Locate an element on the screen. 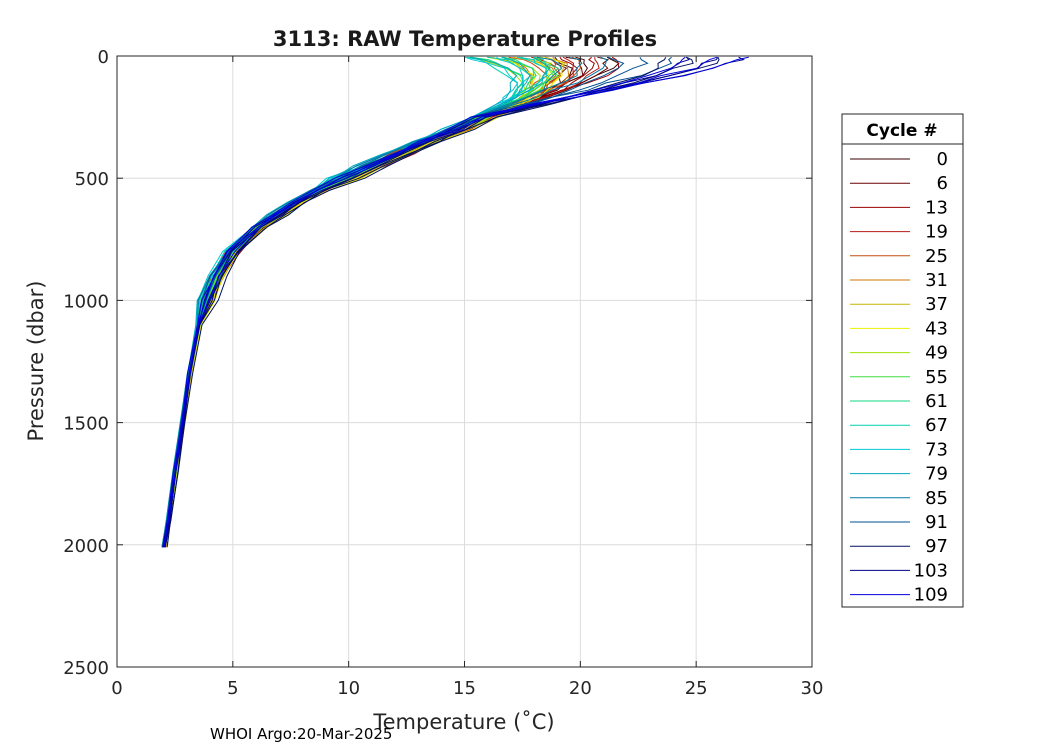 The height and width of the screenshot is (750, 1050). legend-label-cycle-0: 0 is located at coordinates (942, 159).